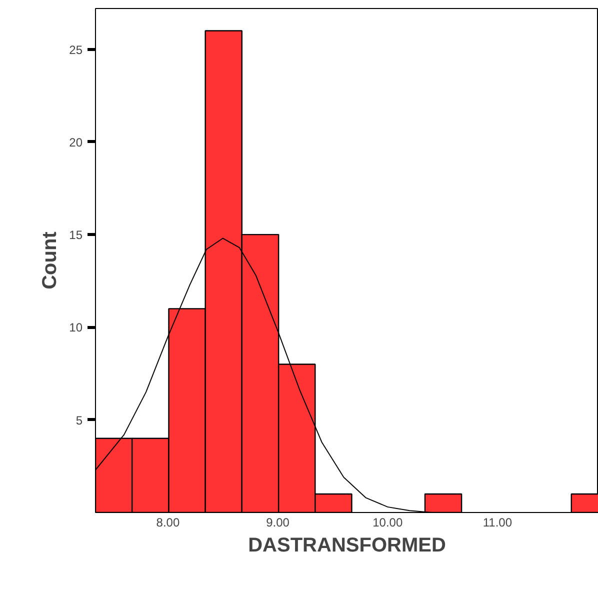  Describe the element at coordinates (79, 420) in the screenshot. I see `y-tick-label: 5` at that location.